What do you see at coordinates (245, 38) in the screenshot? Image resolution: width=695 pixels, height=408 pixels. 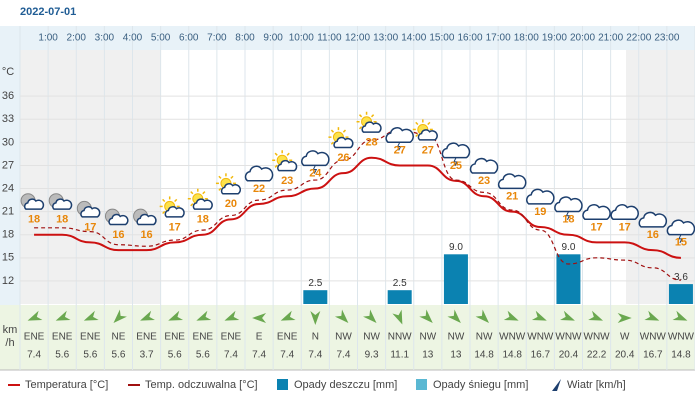 I see `hour-label: 8:00` at bounding box center [245, 38].